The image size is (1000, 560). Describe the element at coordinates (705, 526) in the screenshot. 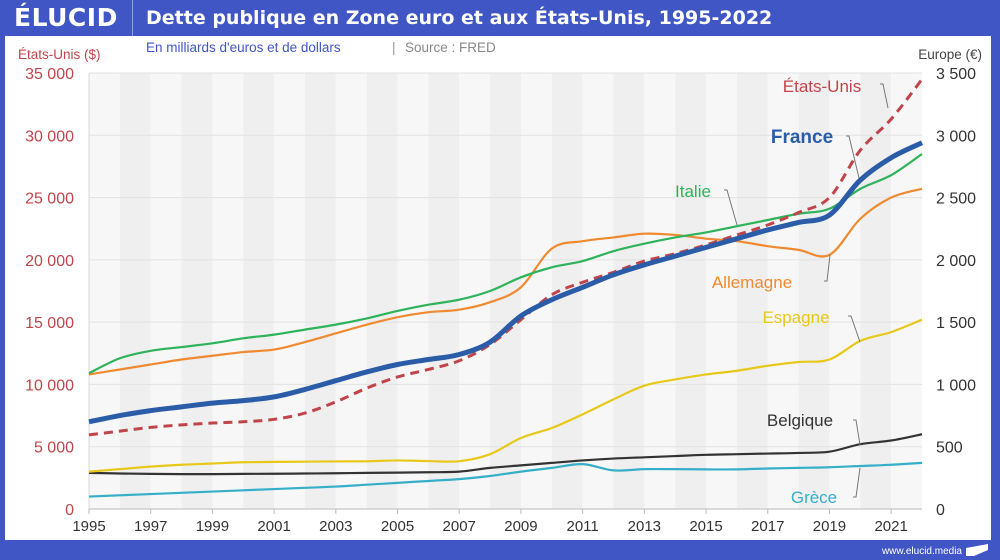

I see `x-tick-label: 2015` at that location.